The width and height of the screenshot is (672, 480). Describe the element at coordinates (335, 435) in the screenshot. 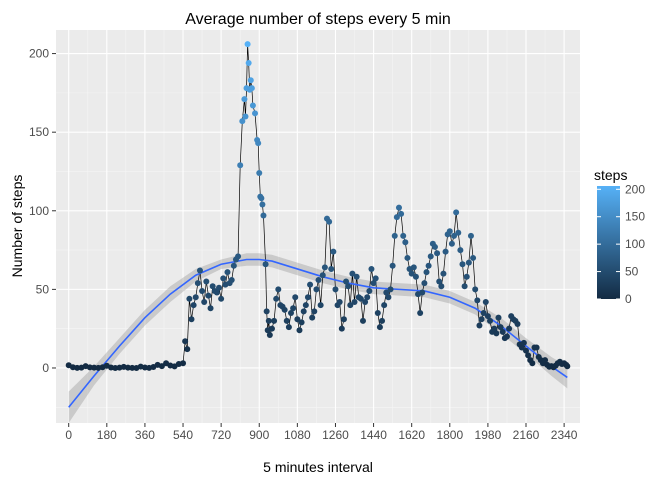

I see `x-tick-label: 1260` at that location.